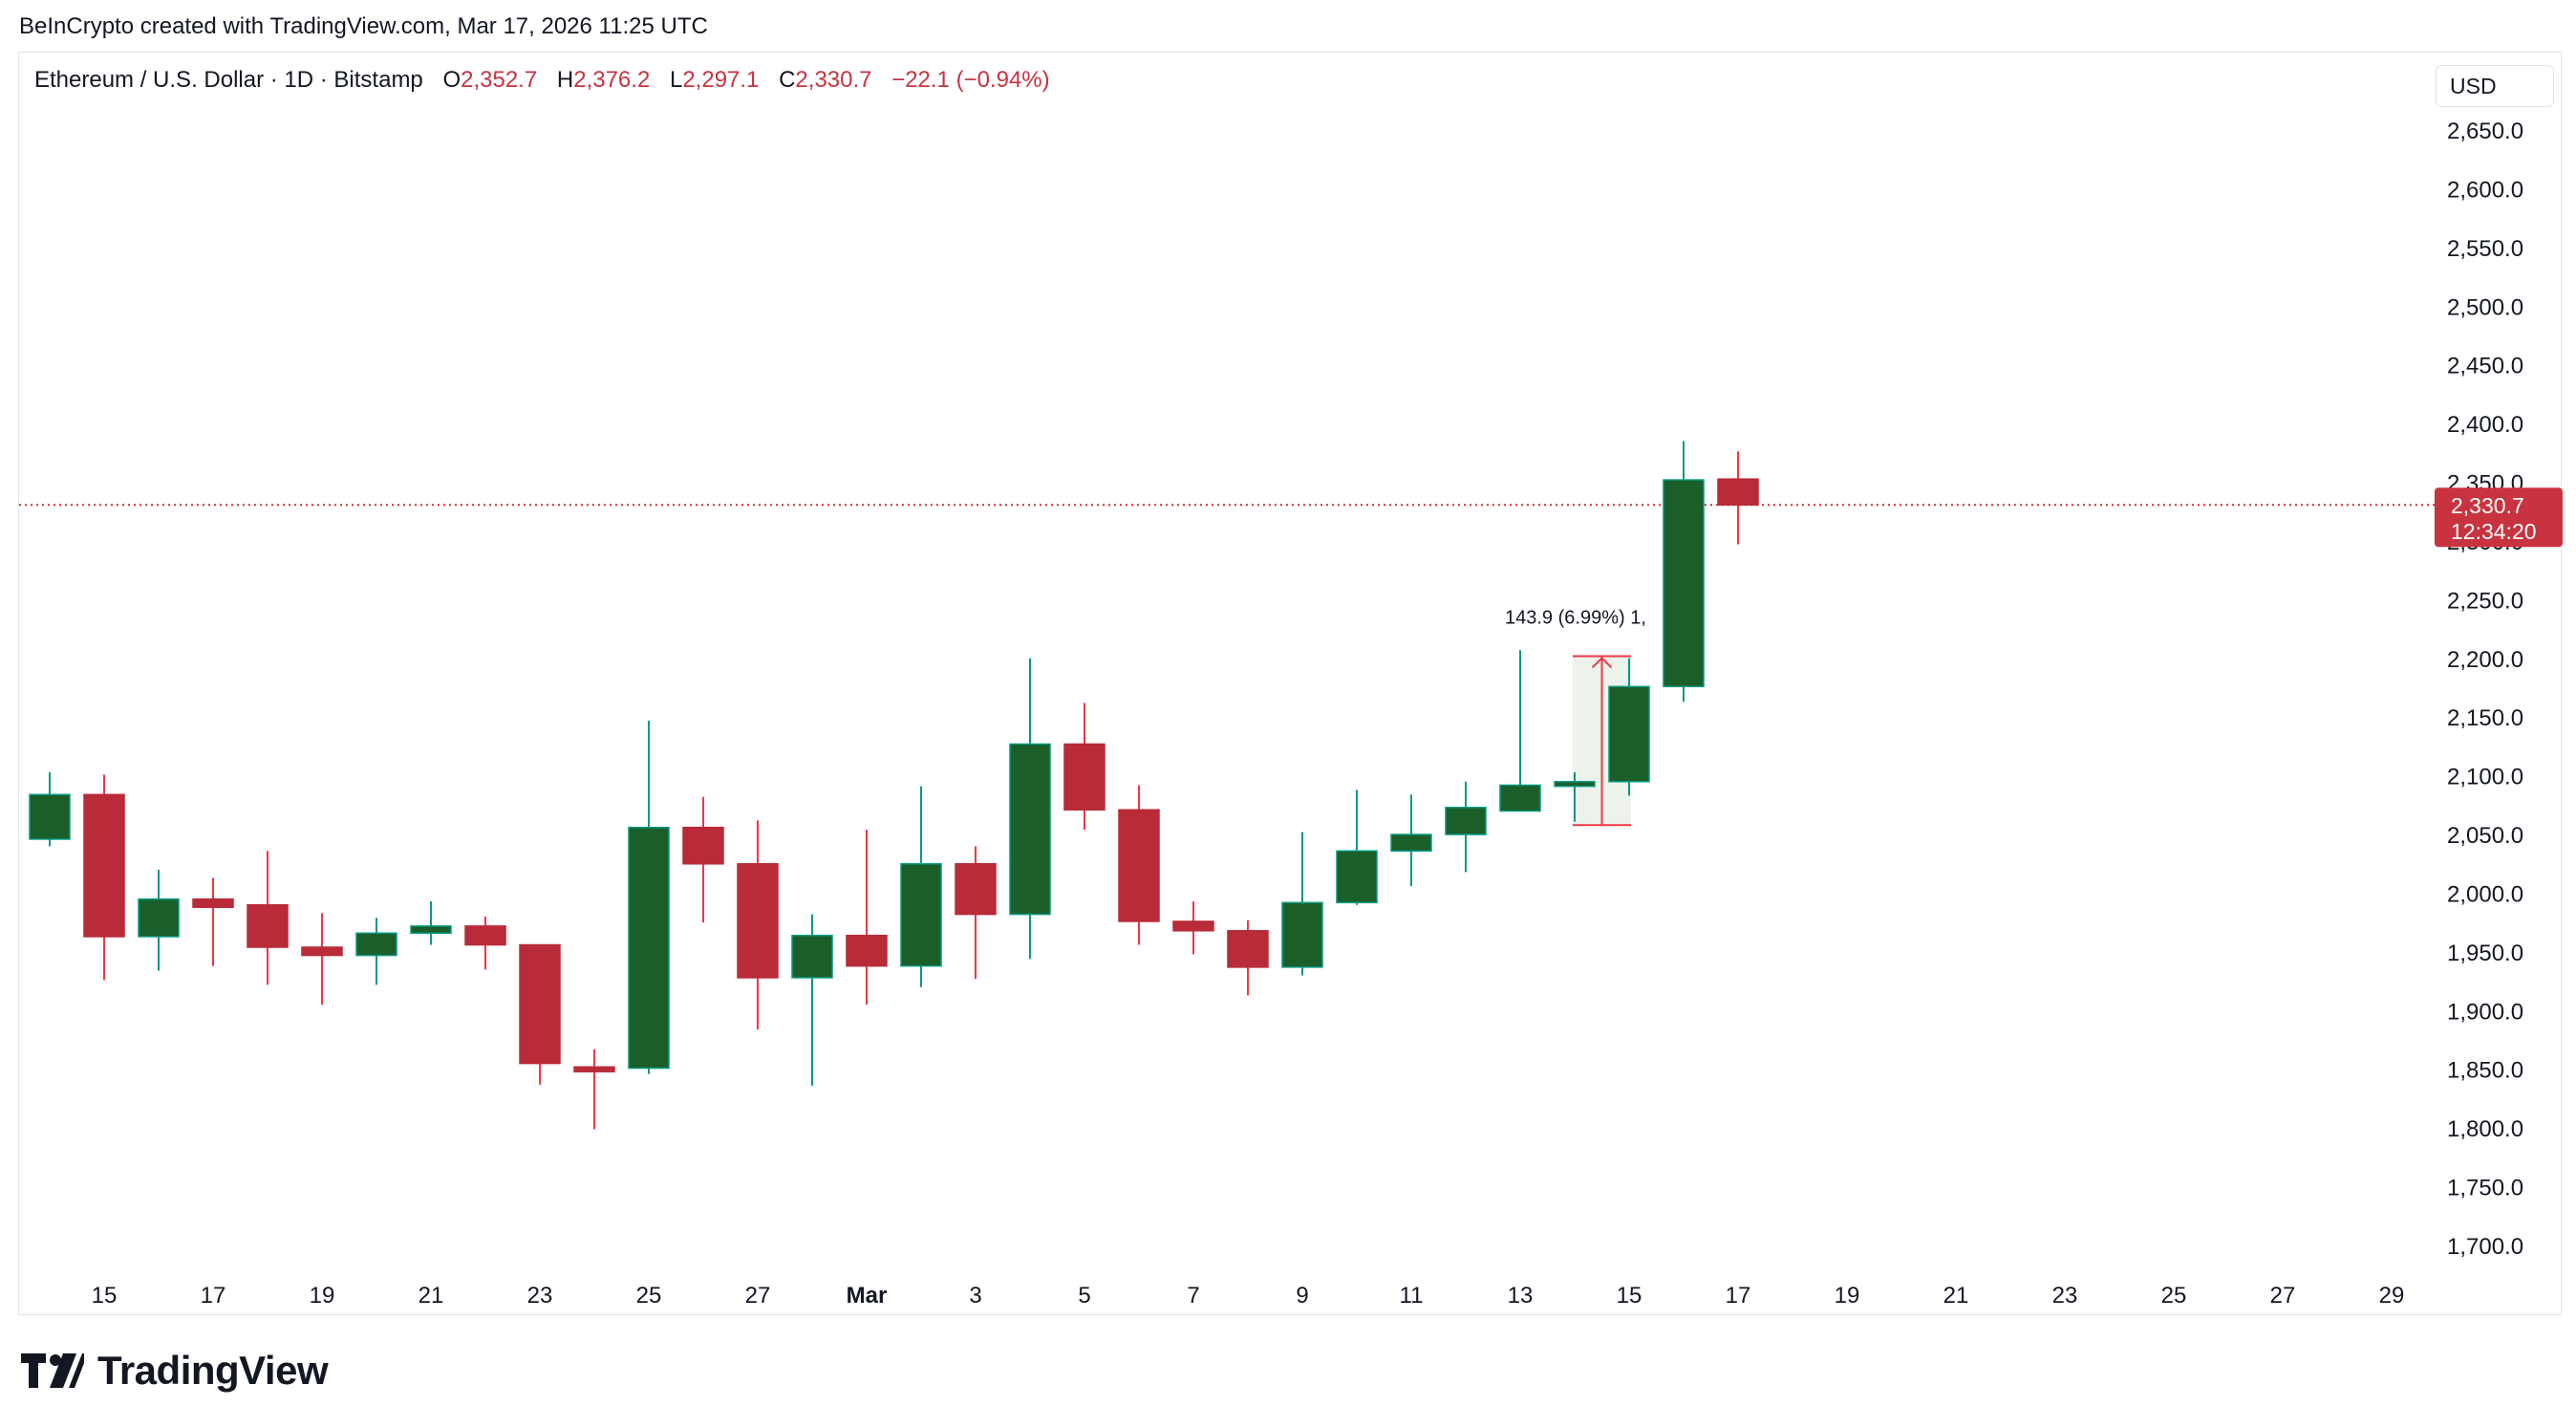 The width and height of the screenshot is (2576, 1428). What do you see at coordinates (833, 80) in the screenshot?
I see `close-value: 2,330.7` at bounding box center [833, 80].